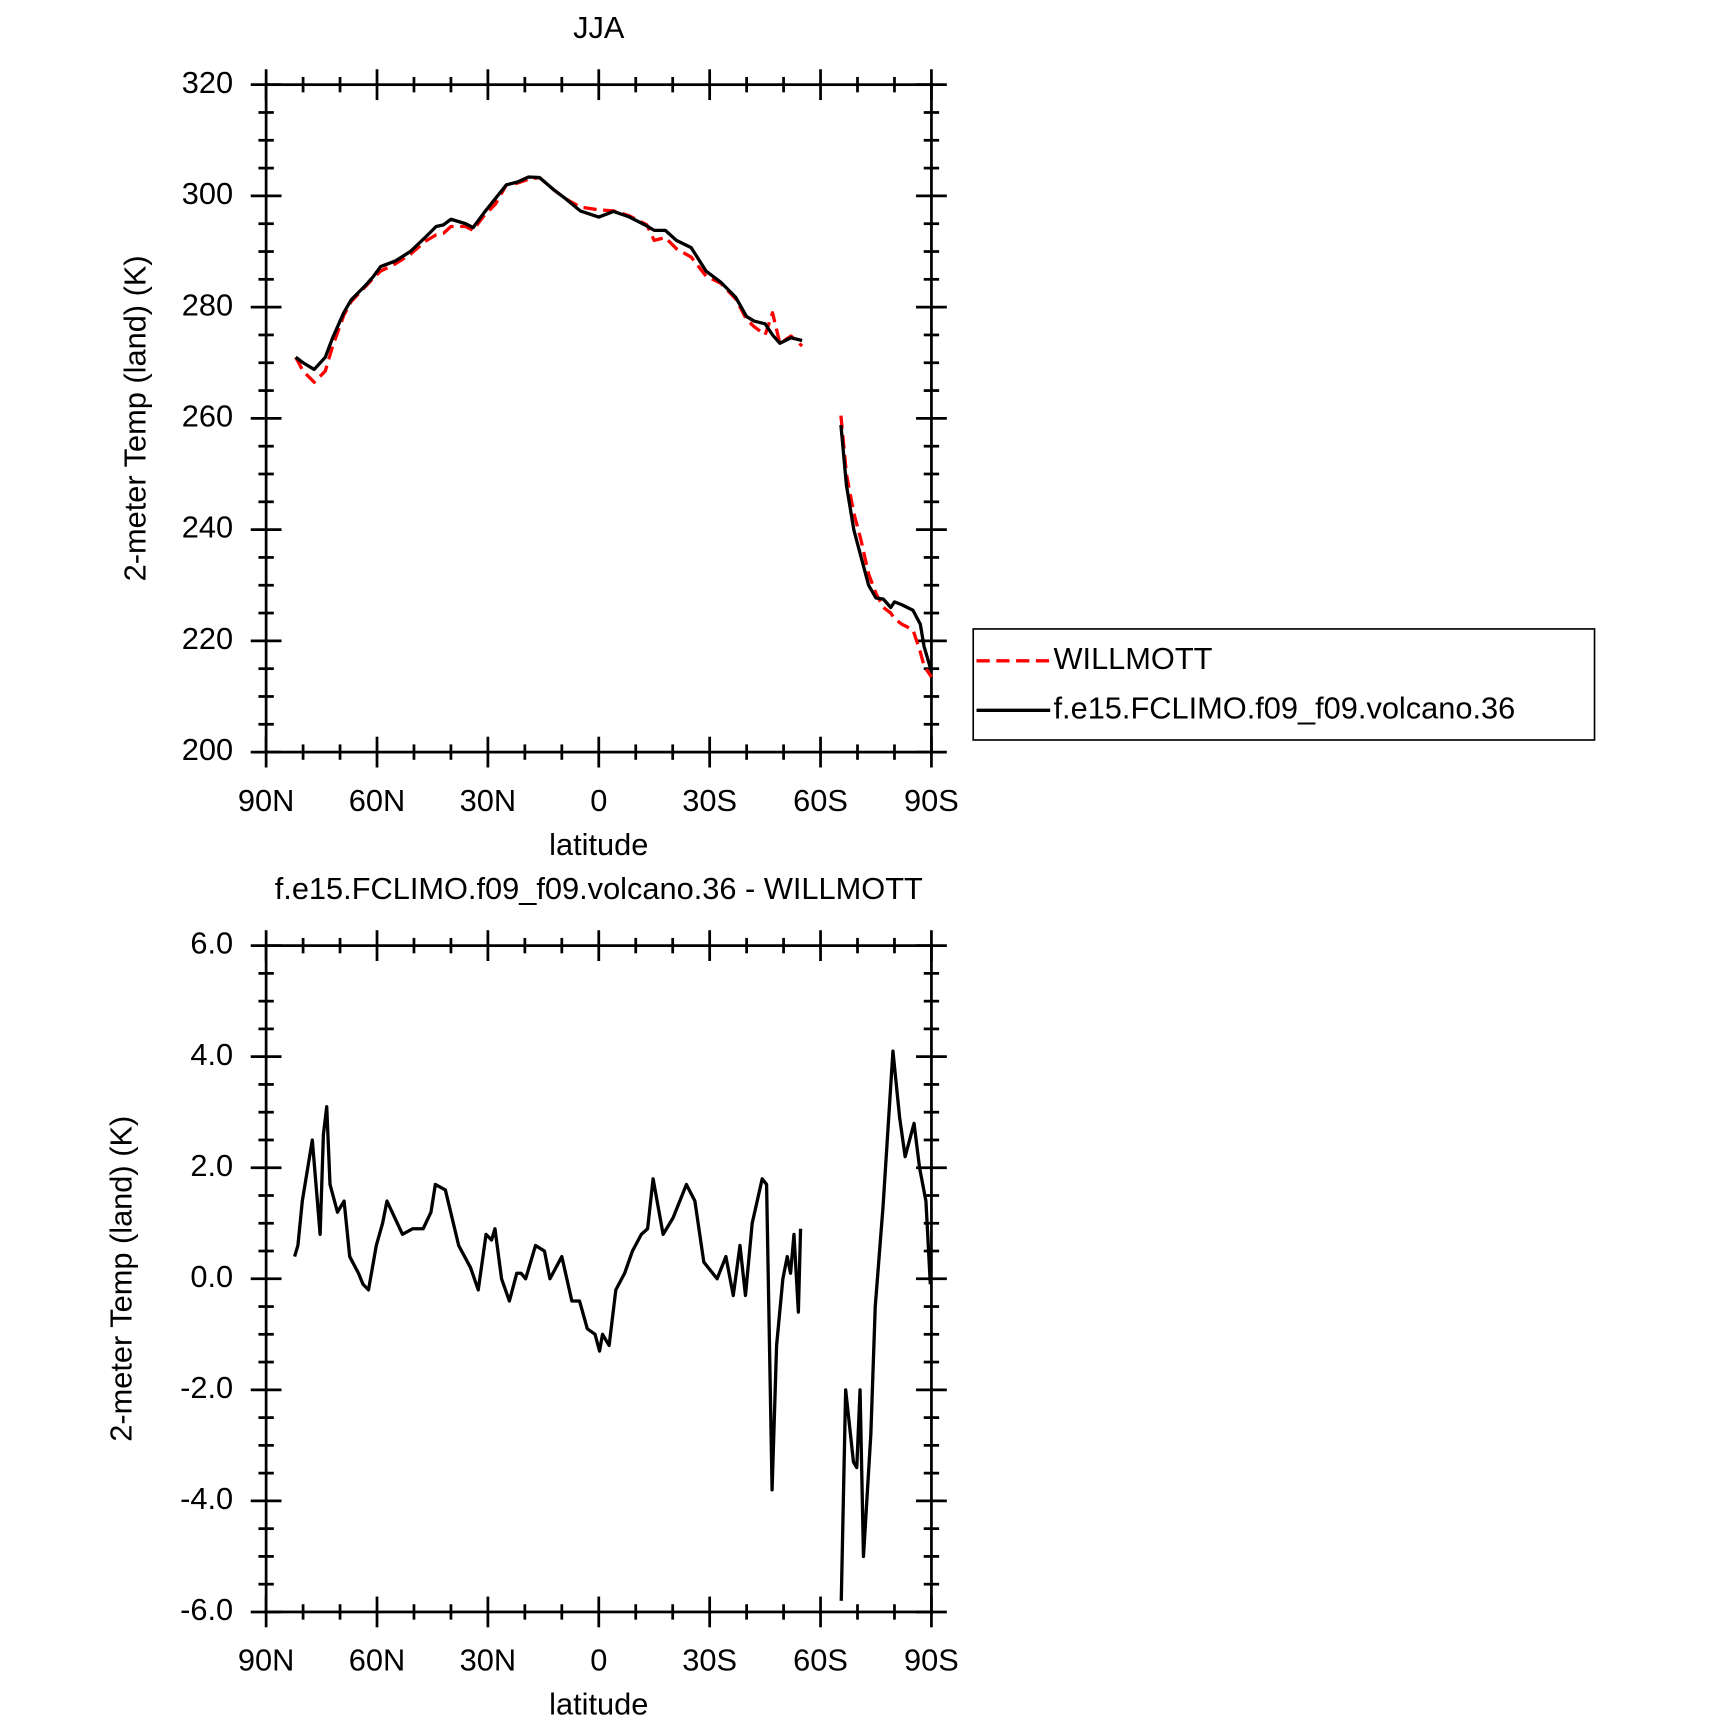 This screenshot has width=1710, height=1734. Describe the element at coordinates (207, 82) in the screenshot. I see `y-tick-label: 320` at that location.